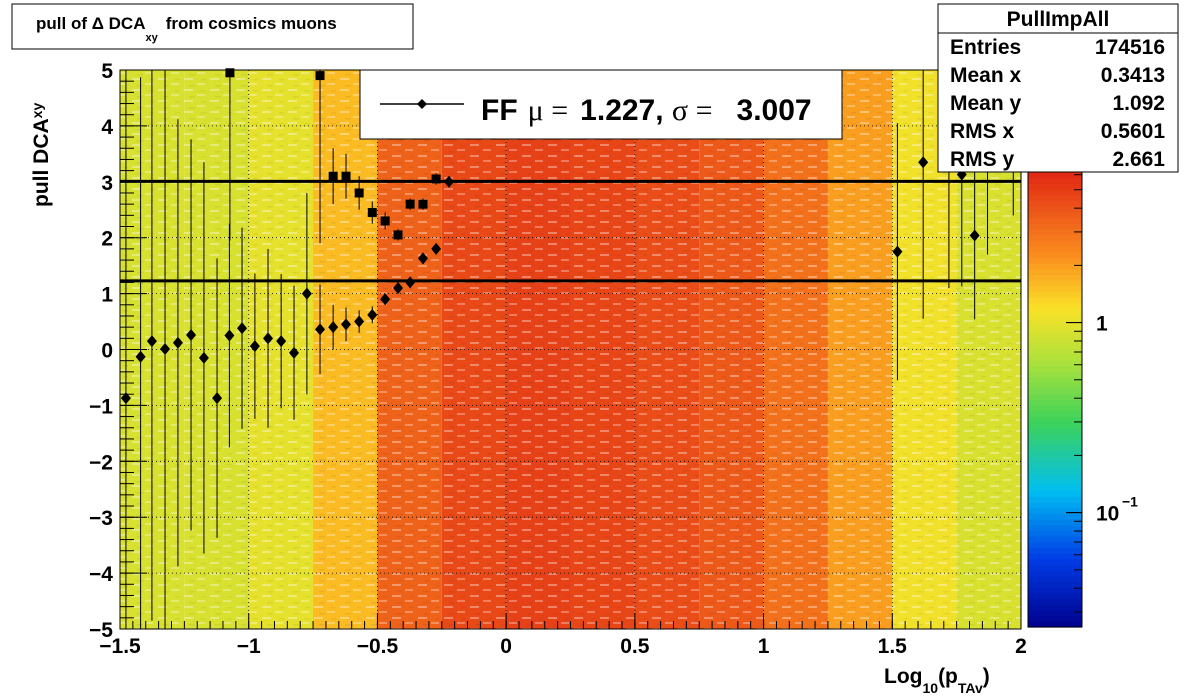 This screenshot has height=698, width=1203. What do you see at coordinates (107, 295) in the screenshot?
I see `y-tick-label: 1` at bounding box center [107, 295].